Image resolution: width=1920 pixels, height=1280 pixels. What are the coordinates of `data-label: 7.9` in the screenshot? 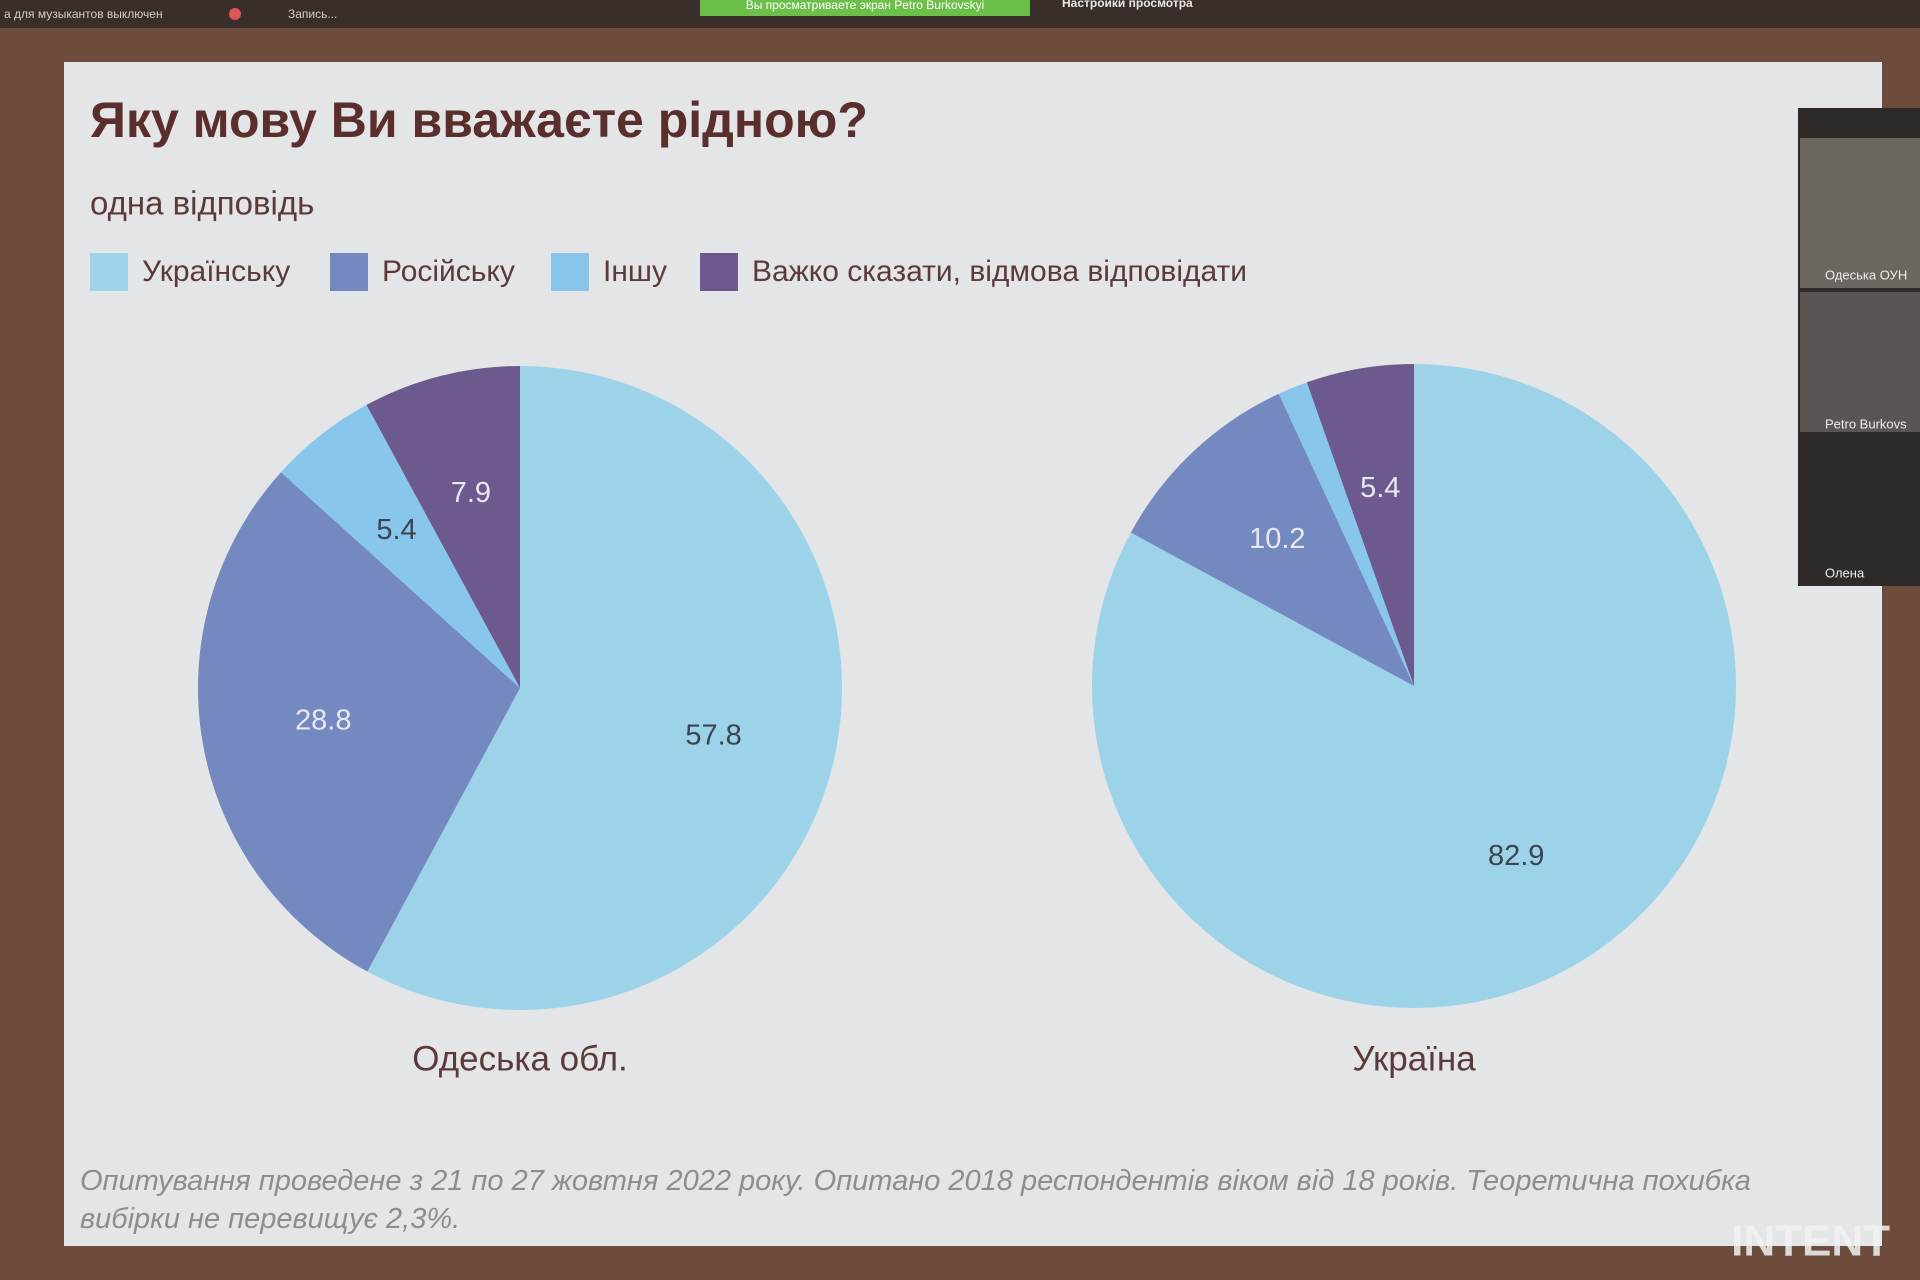 It's located at (471, 493).